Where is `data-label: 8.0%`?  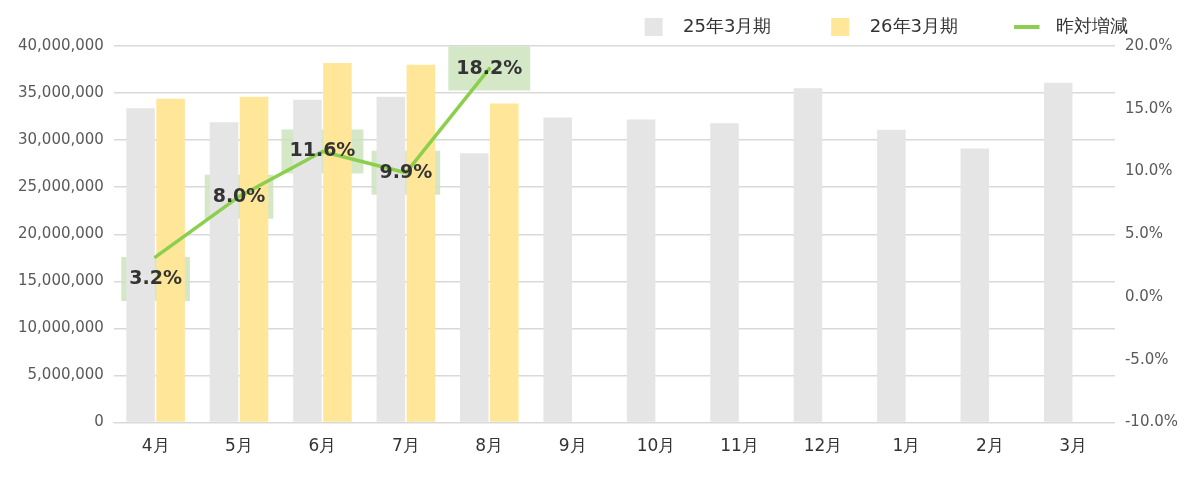
data-label: 8.0% is located at coordinates (239, 194).